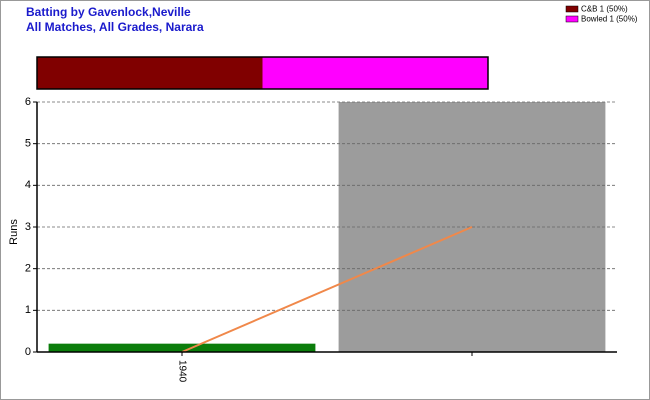  Describe the element at coordinates (28, 185) in the screenshot. I see `y-tick-label: 4` at that location.